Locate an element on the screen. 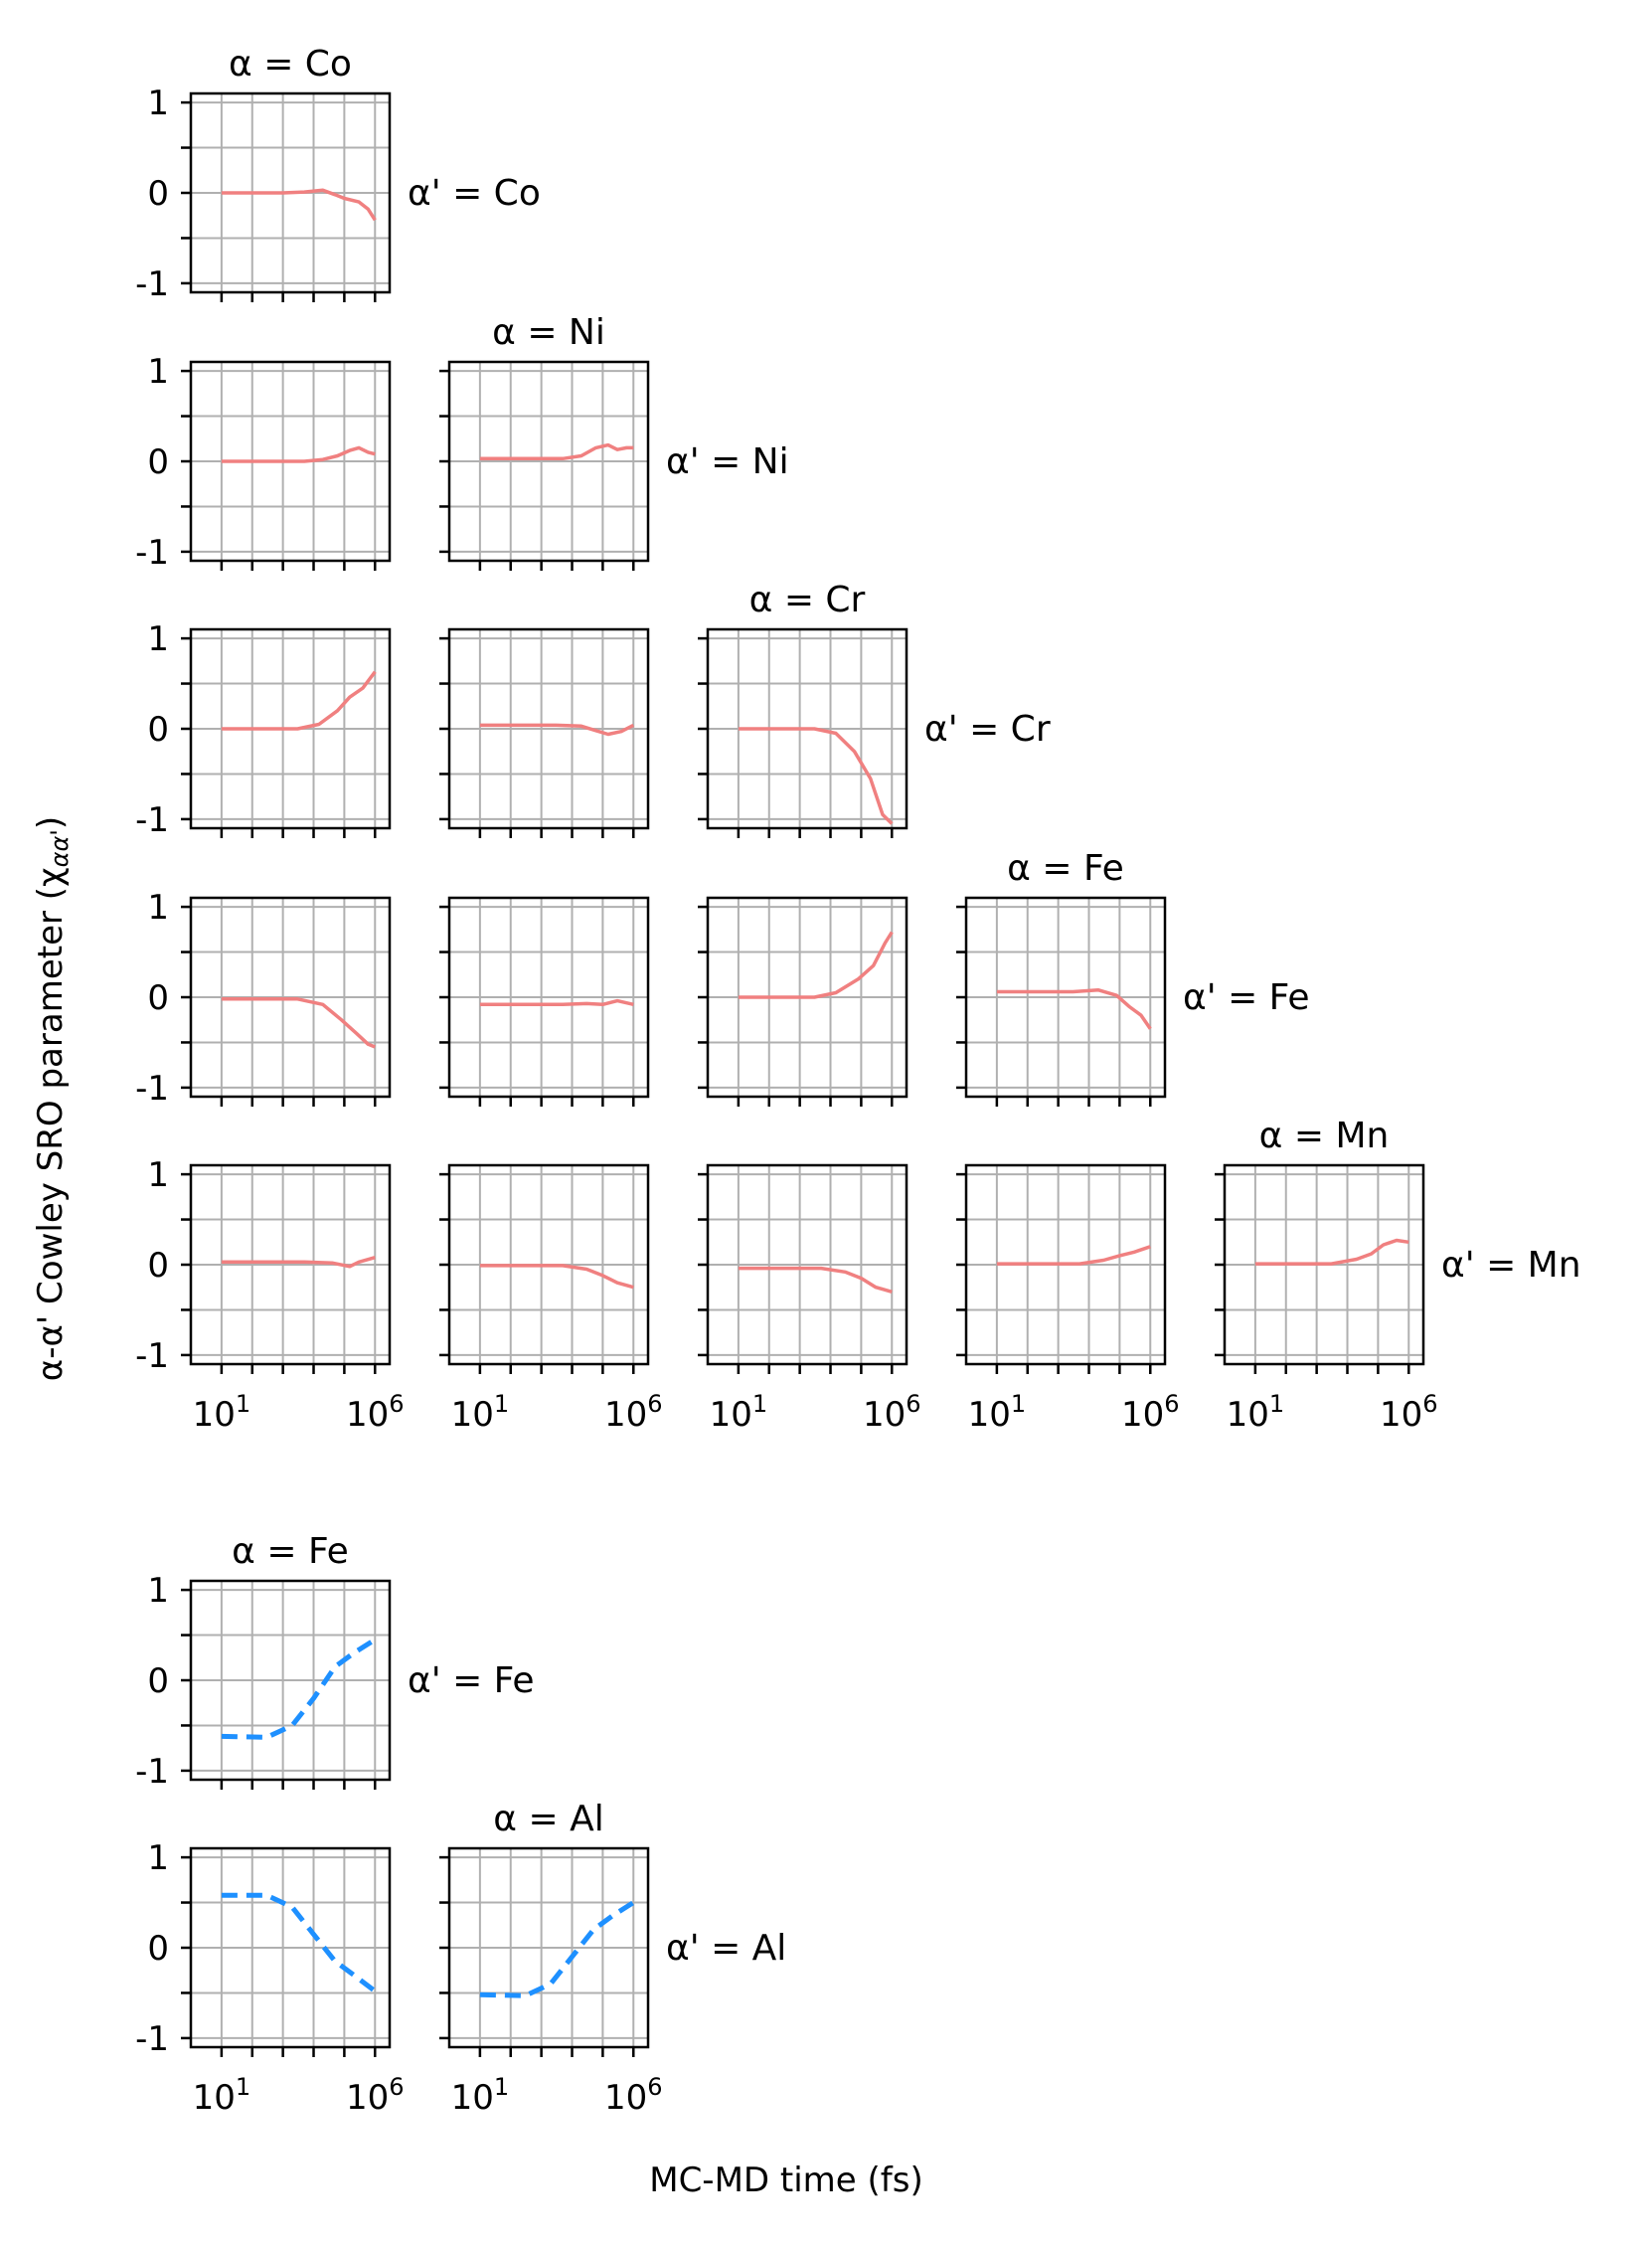  row-label: α' = Mn is located at coordinates (1511, 1265).